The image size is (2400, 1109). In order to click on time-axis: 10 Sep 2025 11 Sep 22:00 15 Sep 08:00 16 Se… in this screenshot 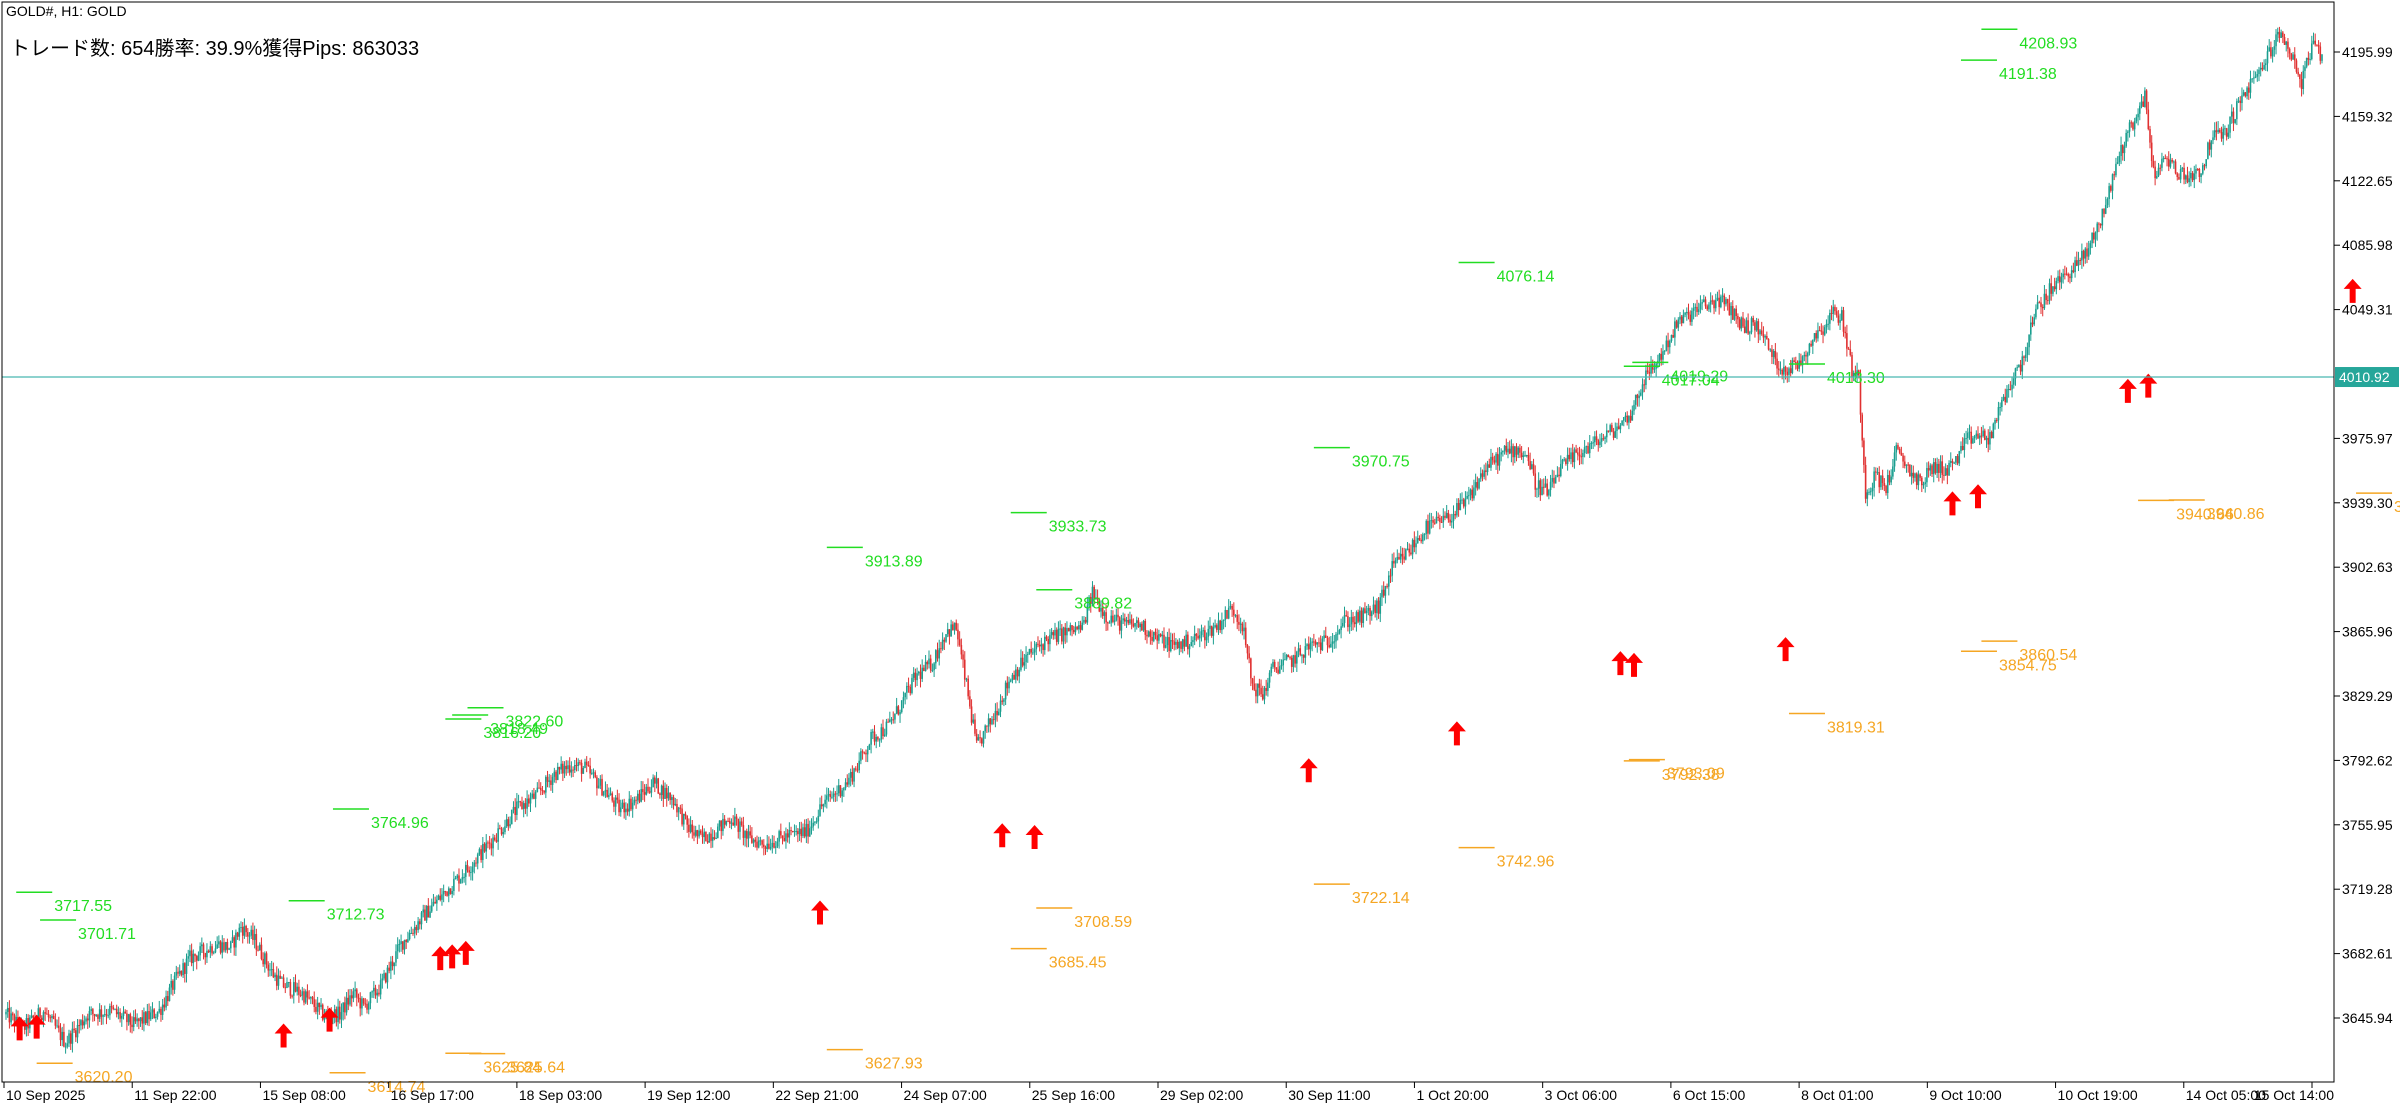, I will do `click(1168, 1092)`.